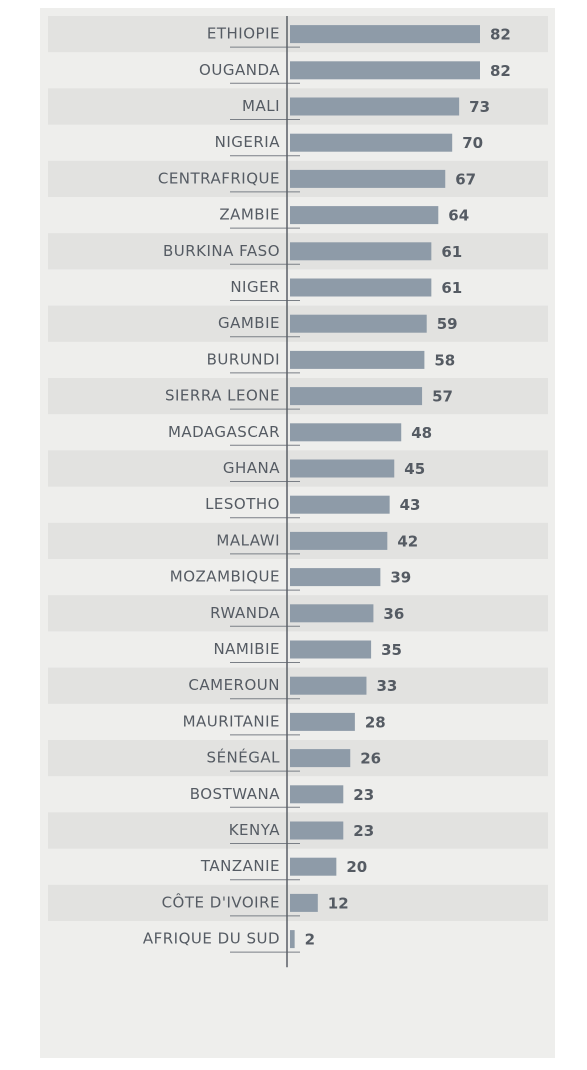 The height and width of the screenshot is (1070, 587). I want to click on value-label: 42, so click(407, 541).